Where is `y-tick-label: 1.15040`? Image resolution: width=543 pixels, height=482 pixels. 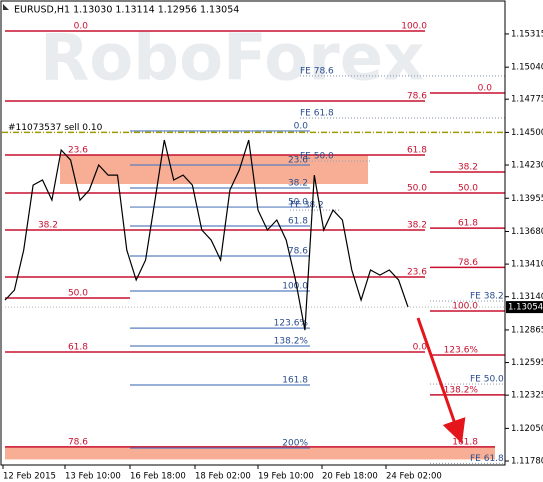 y-tick-label: 1.15040 is located at coordinates (527, 68).